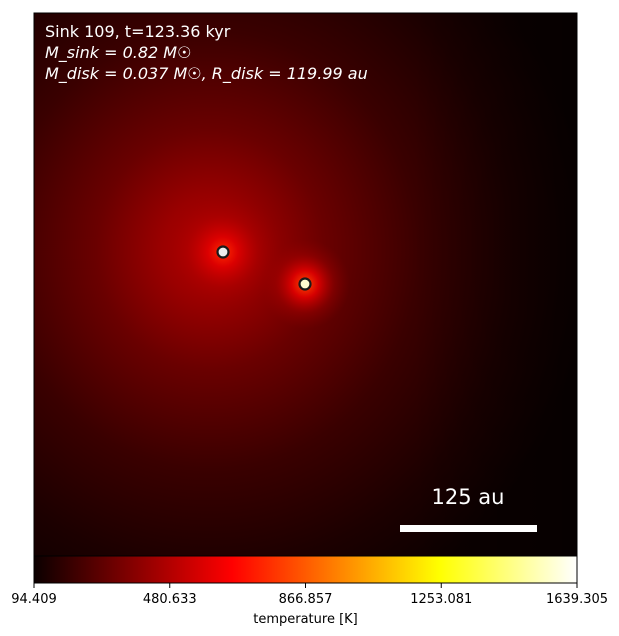  I want to click on colorbar-tick-labels: 94.409 480.633 866.857 1253.081 1639.305, so click(309, 599).